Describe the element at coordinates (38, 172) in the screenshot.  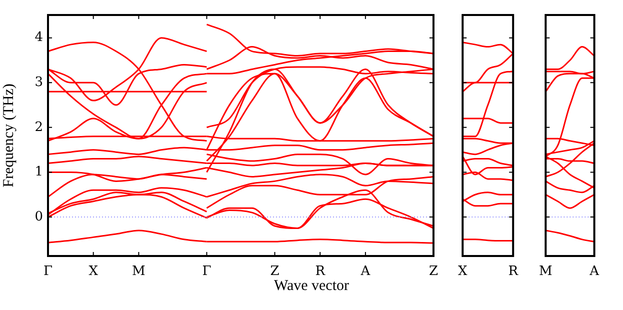
I see `y-tick-label: 1` at that location.